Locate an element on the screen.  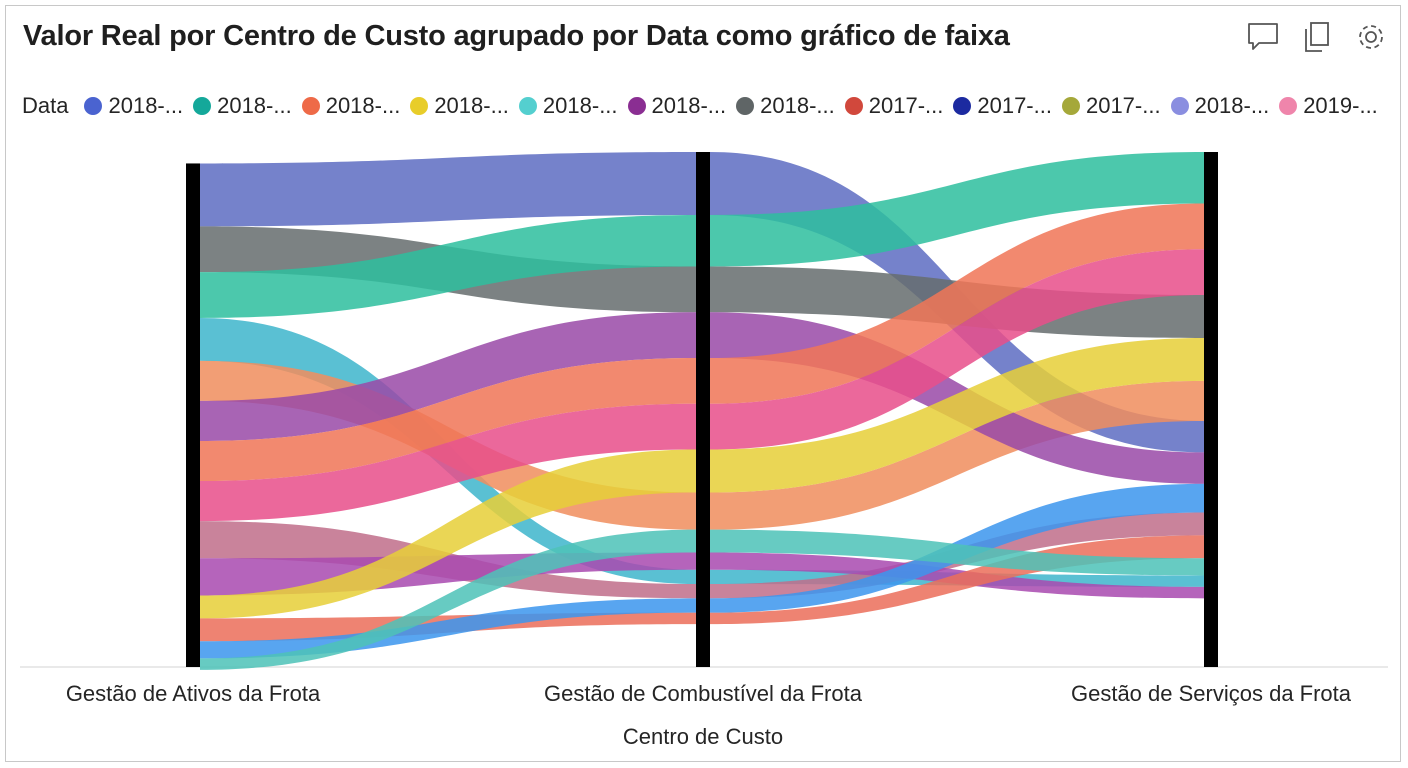
gear-icon is located at coordinates (1371, 37).